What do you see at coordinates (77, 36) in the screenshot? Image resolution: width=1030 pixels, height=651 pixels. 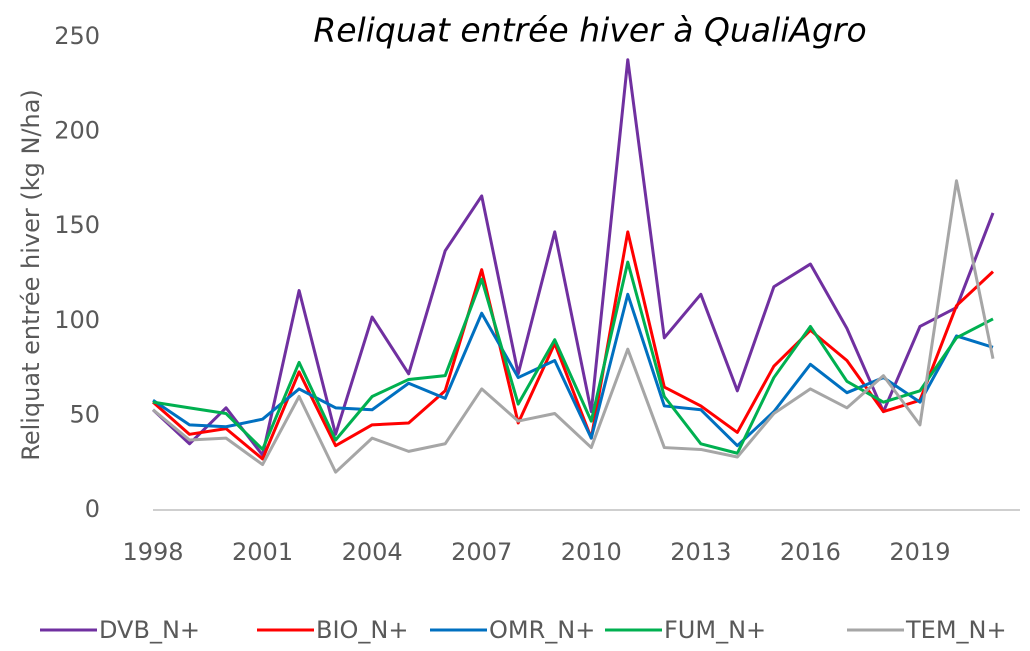 I see `y-tick-label: 250` at bounding box center [77, 36].